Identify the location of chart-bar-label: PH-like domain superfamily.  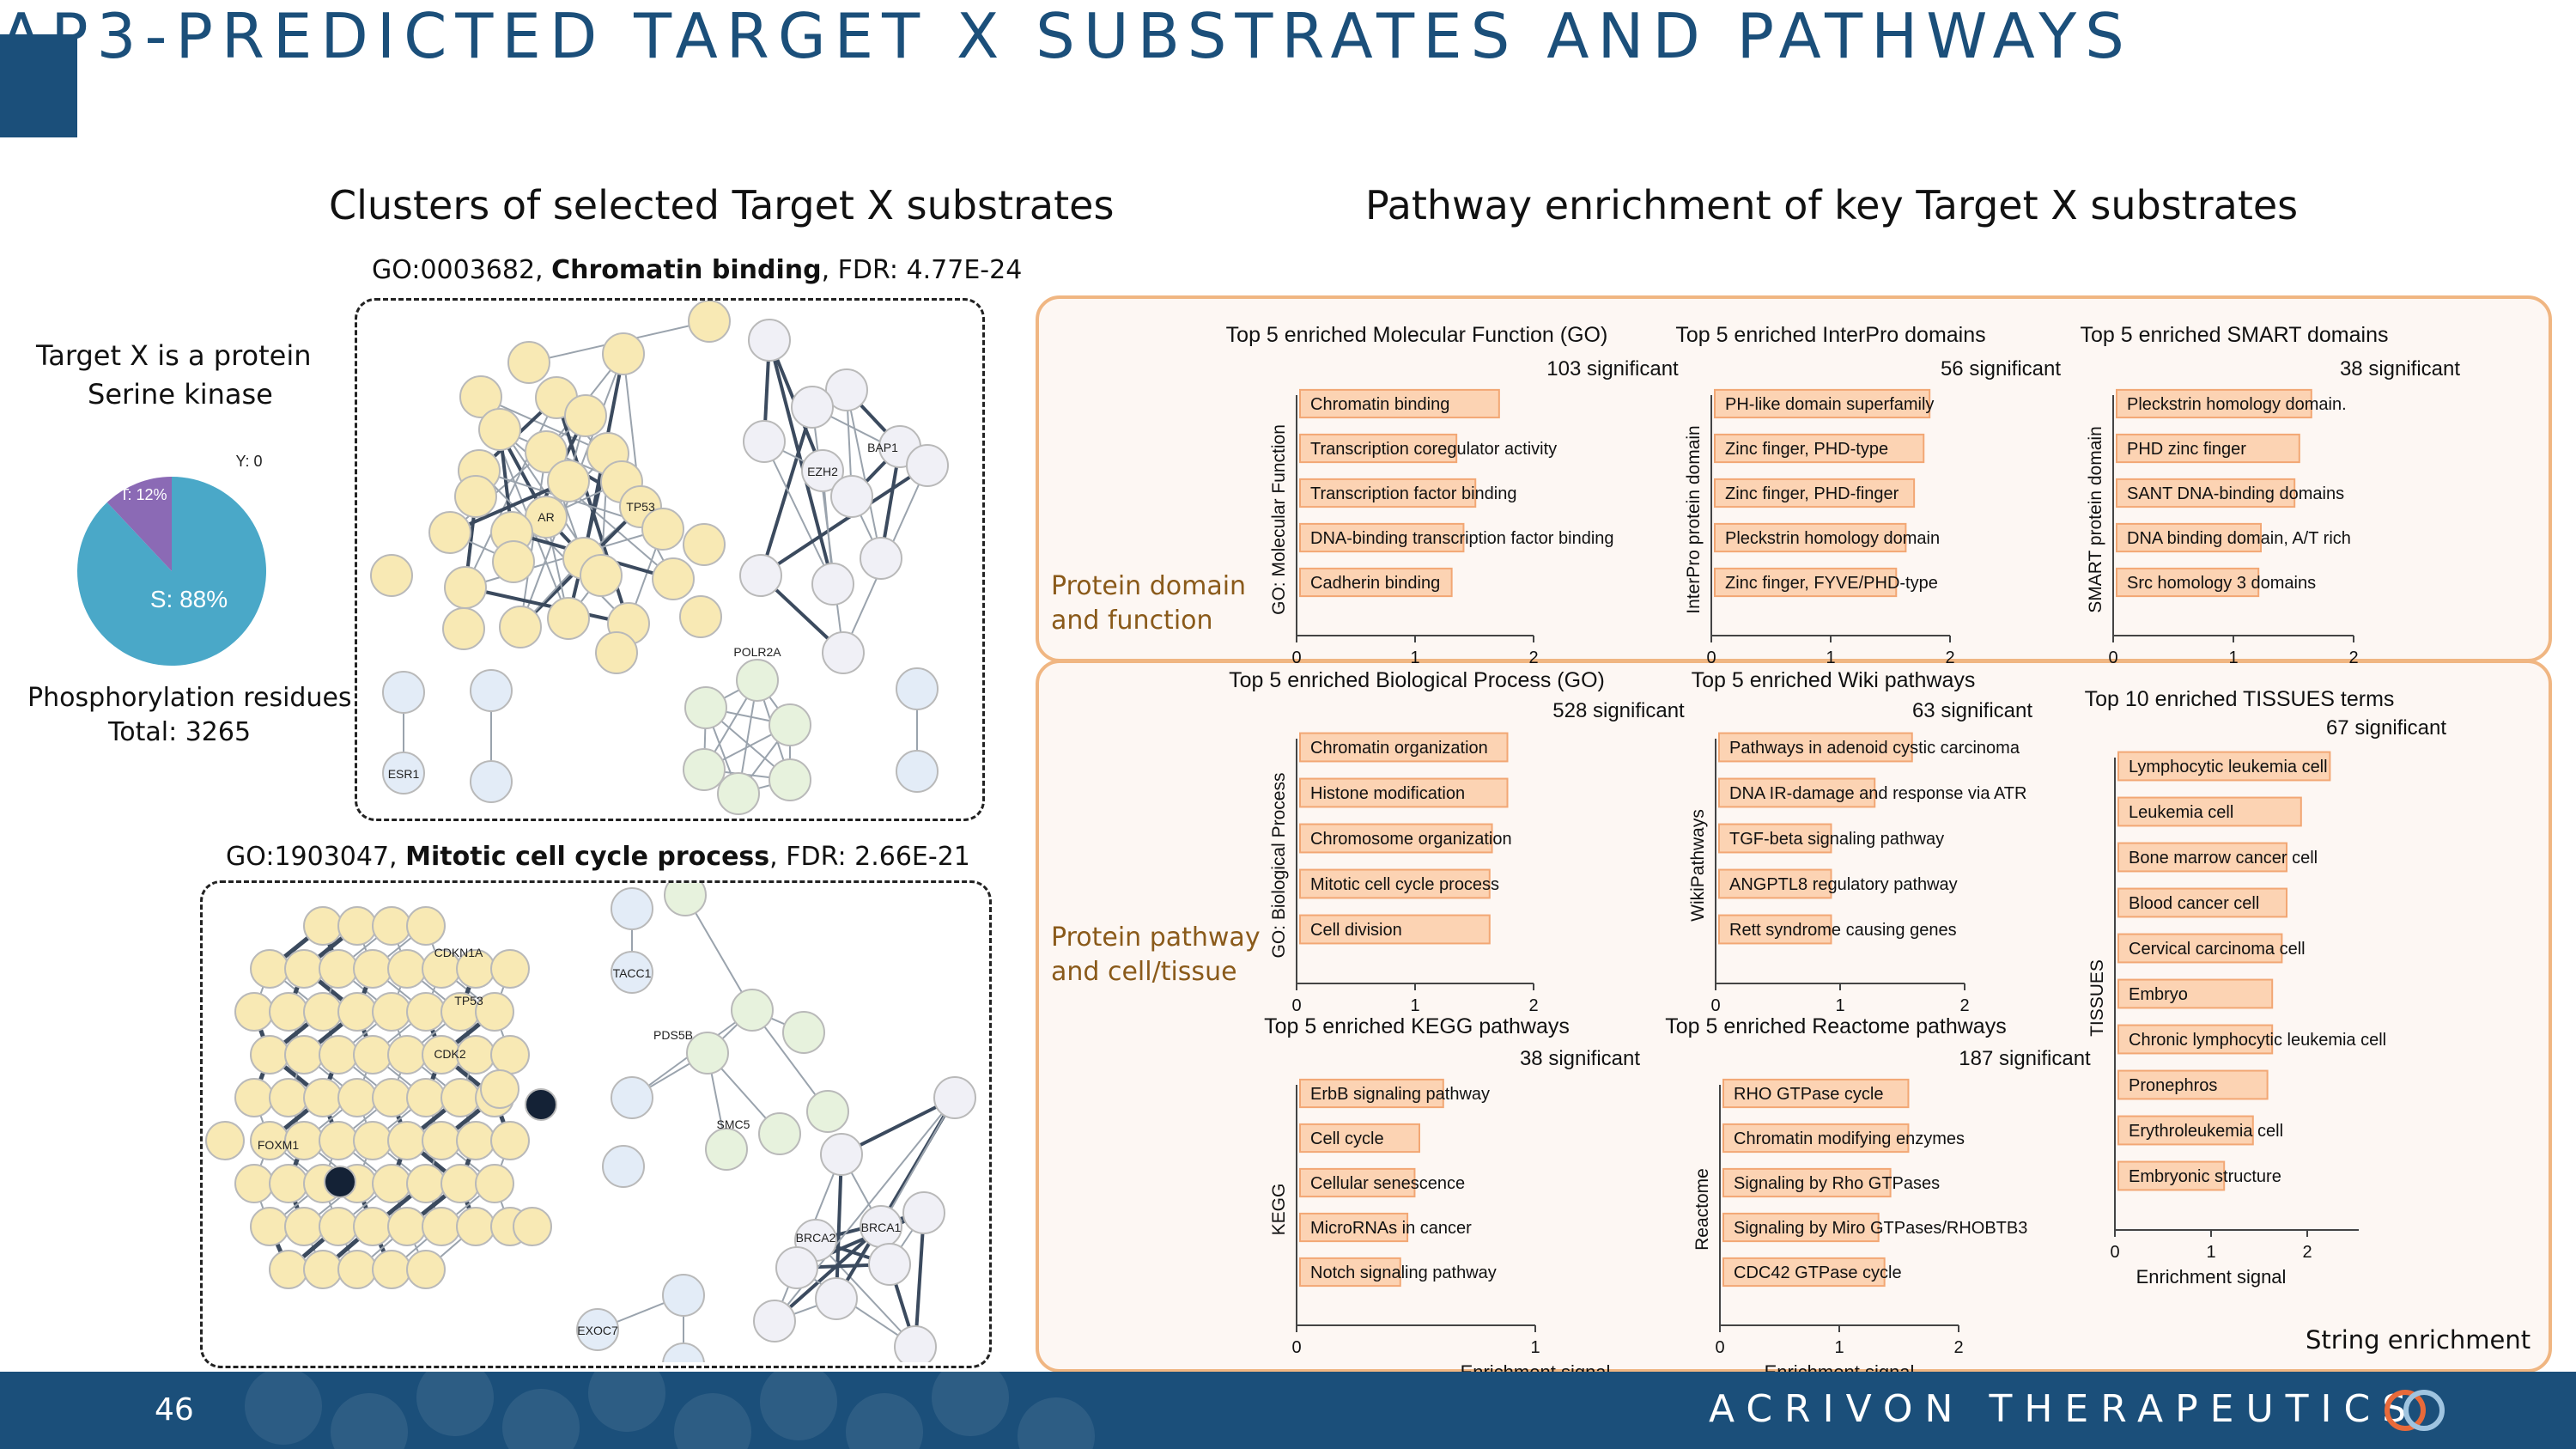
(1829, 404).